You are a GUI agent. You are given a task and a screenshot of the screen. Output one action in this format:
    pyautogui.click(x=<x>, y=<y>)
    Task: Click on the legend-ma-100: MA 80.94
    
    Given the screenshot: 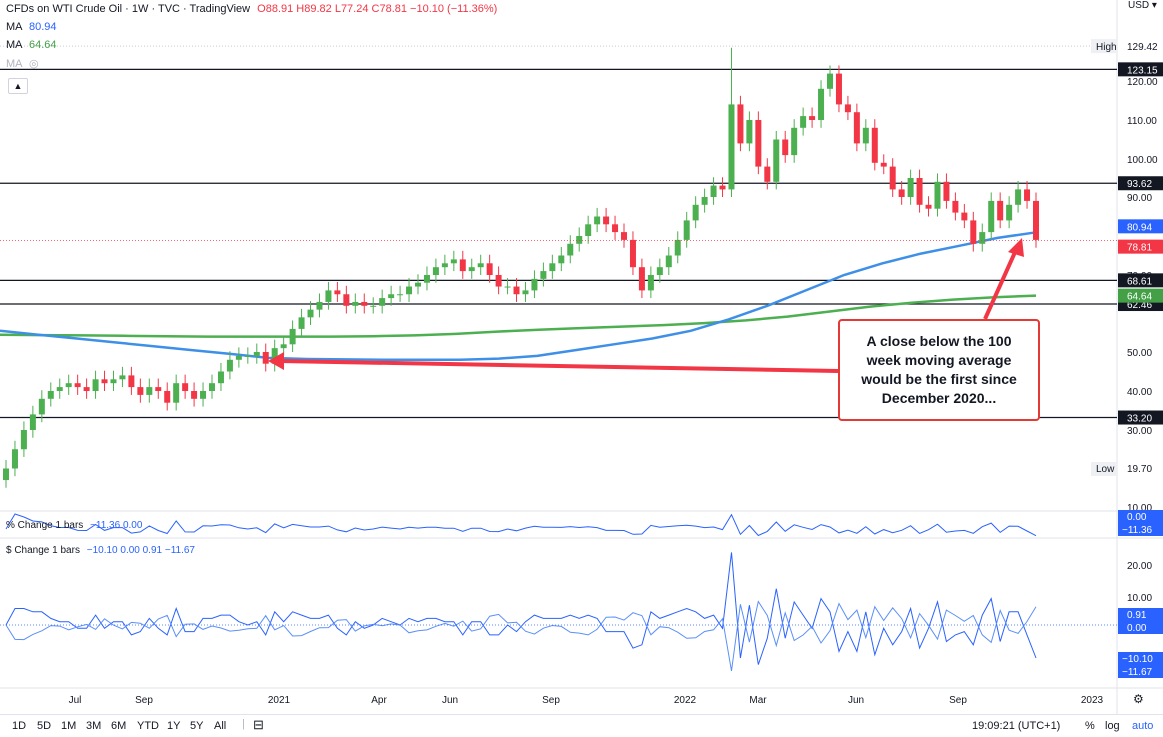 What is the action you would take?
    pyautogui.click(x=31, y=27)
    